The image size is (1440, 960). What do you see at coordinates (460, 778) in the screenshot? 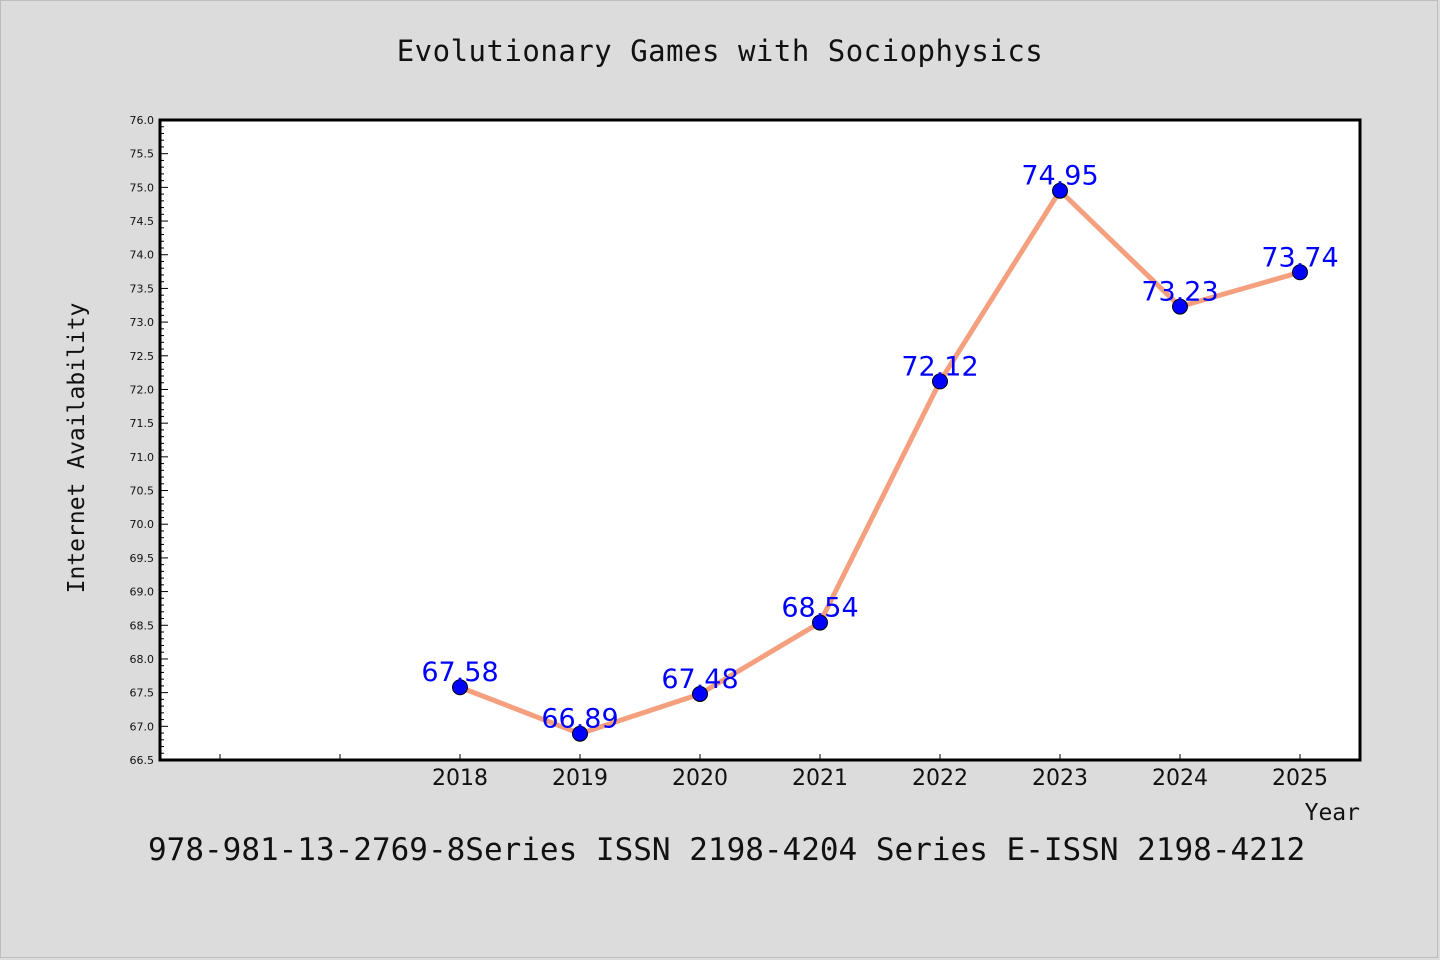
I see `x-tick-label: 2018` at bounding box center [460, 778].